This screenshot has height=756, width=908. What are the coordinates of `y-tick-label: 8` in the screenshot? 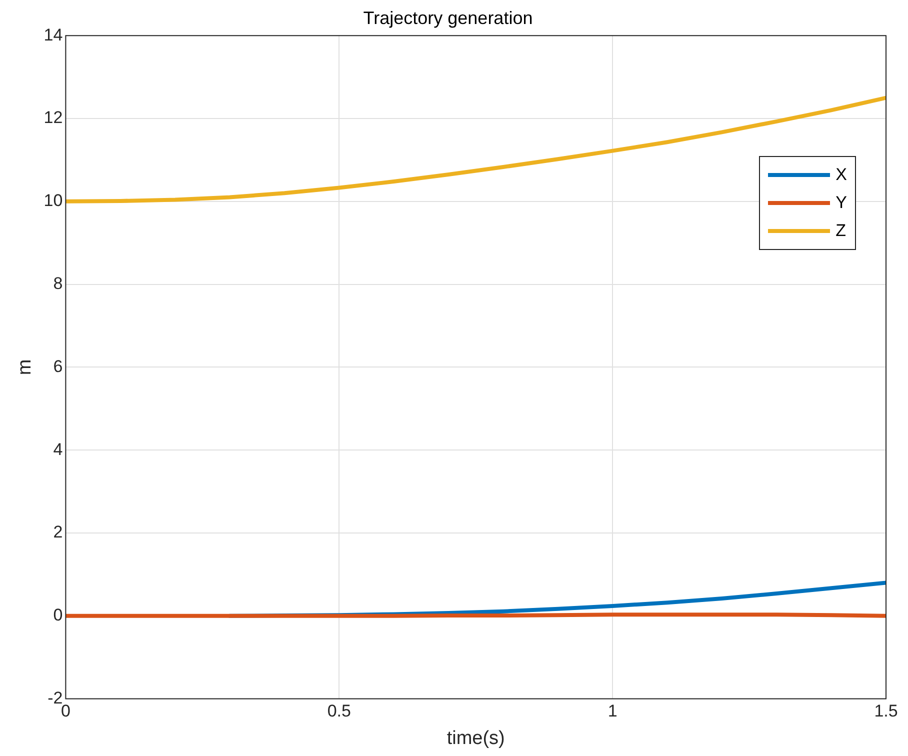 It's located at (58, 283).